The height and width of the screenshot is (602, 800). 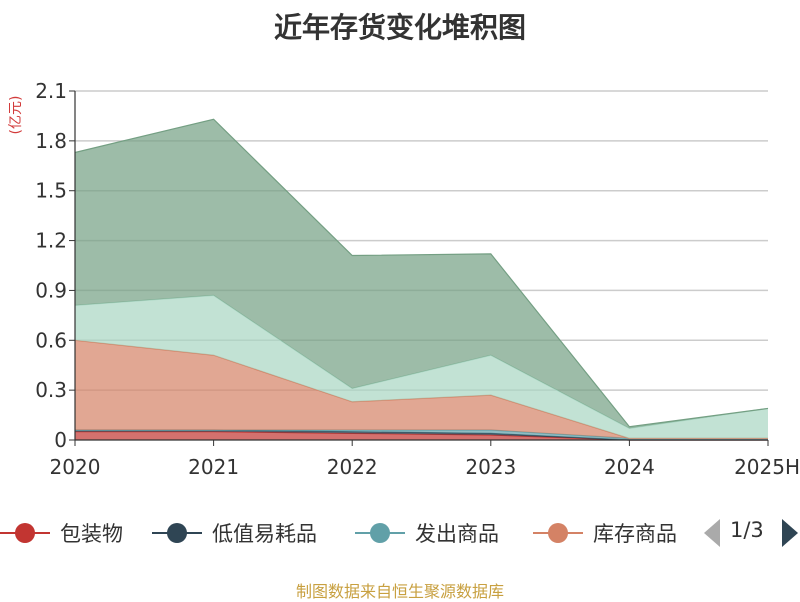 What do you see at coordinates (767, 467) in the screenshot?
I see `x-tick-label: 2025H` at bounding box center [767, 467].